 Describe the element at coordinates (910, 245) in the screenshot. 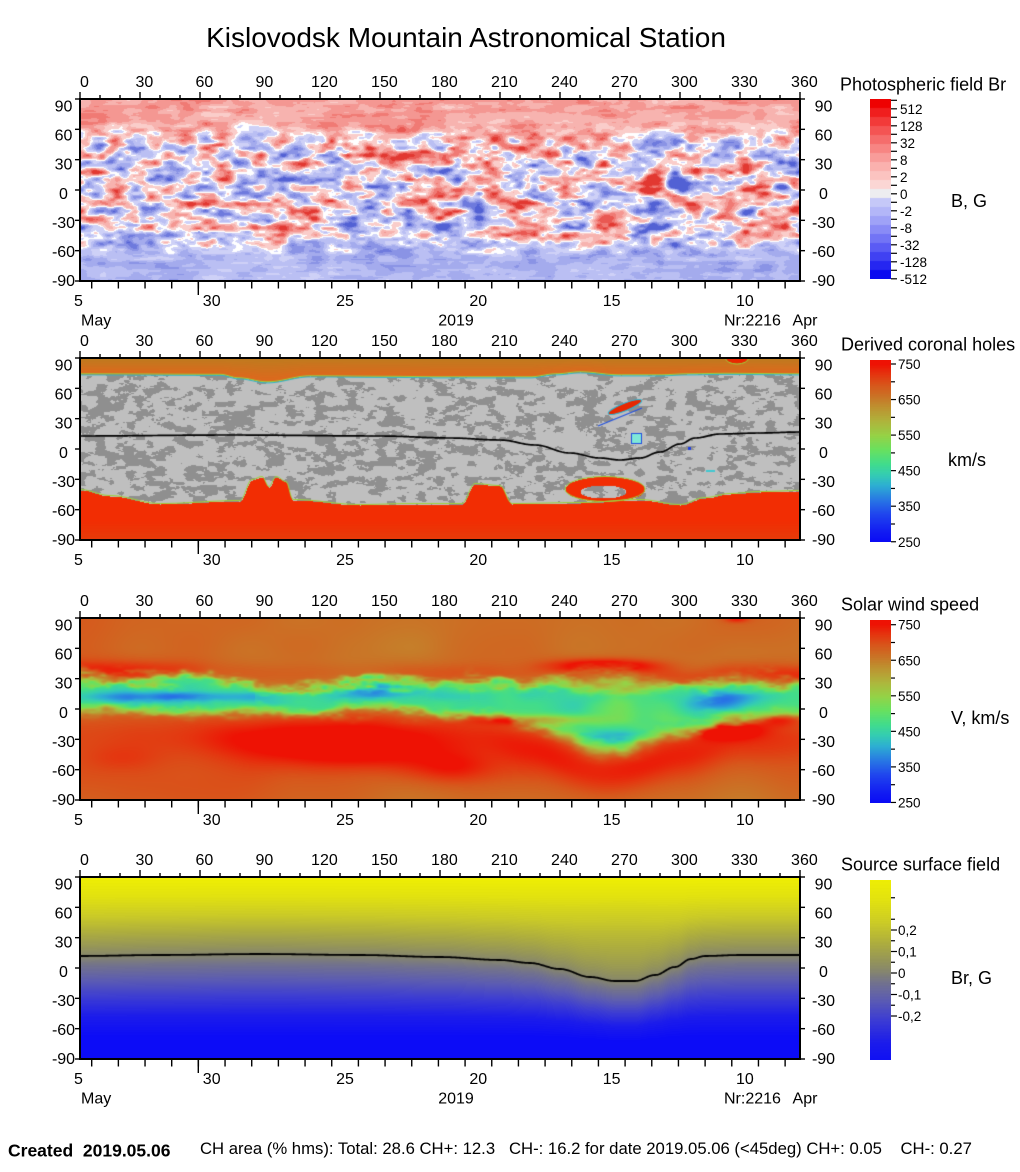

I see `svg-text: -32` at that location.